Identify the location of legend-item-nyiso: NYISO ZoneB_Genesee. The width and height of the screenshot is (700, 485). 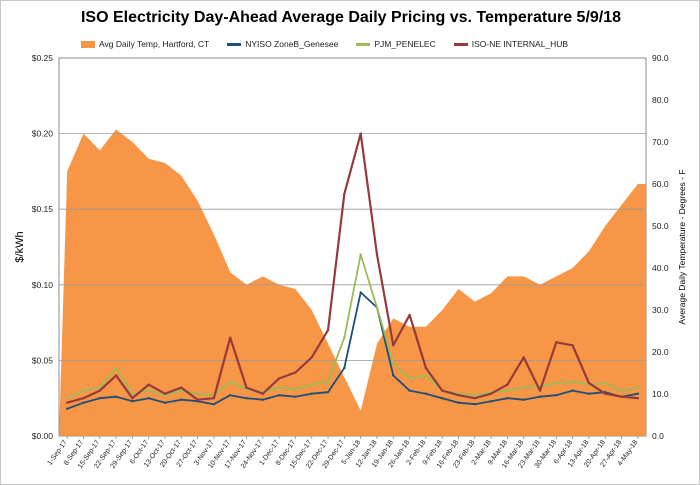
(282, 44).